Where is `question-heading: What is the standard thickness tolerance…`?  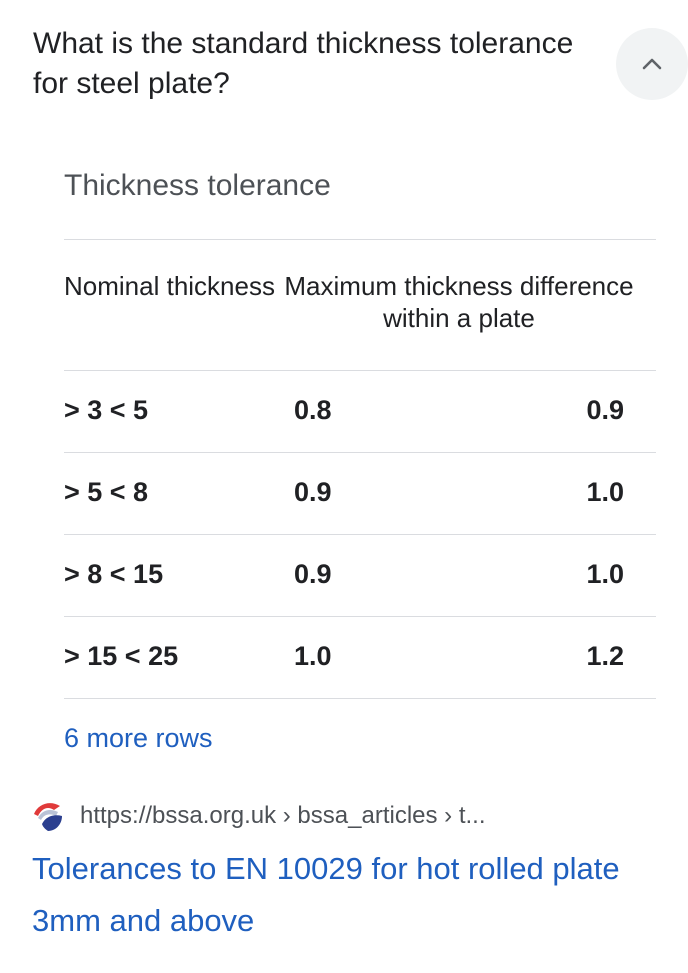 question-heading: What is the standard thickness tolerance… is located at coordinates (303, 63).